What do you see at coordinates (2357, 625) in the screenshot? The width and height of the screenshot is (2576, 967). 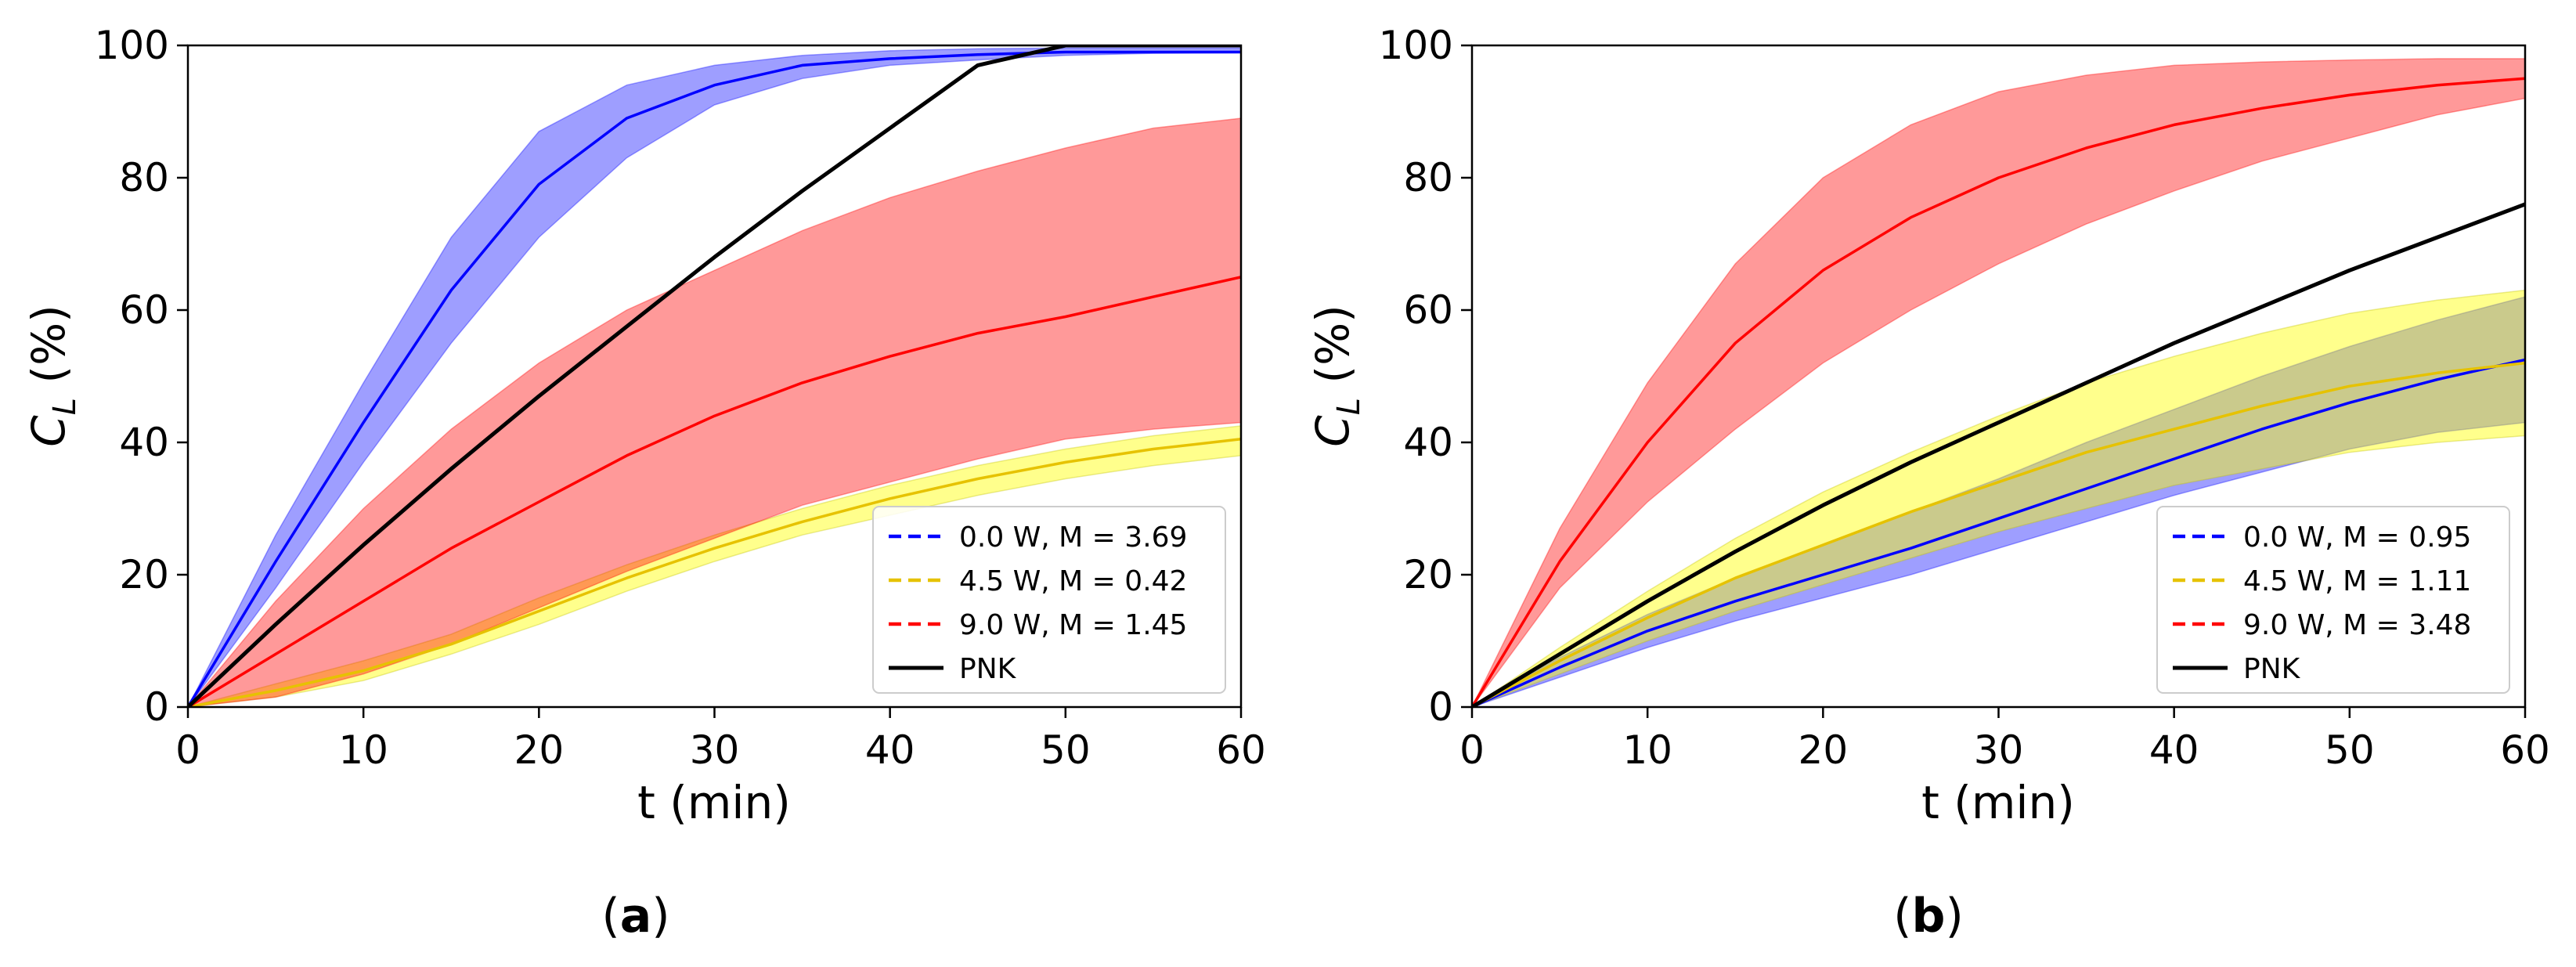 I see `panel-b-legend-label: 9.0 W, M = 3.48` at bounding box center [2357, 625].